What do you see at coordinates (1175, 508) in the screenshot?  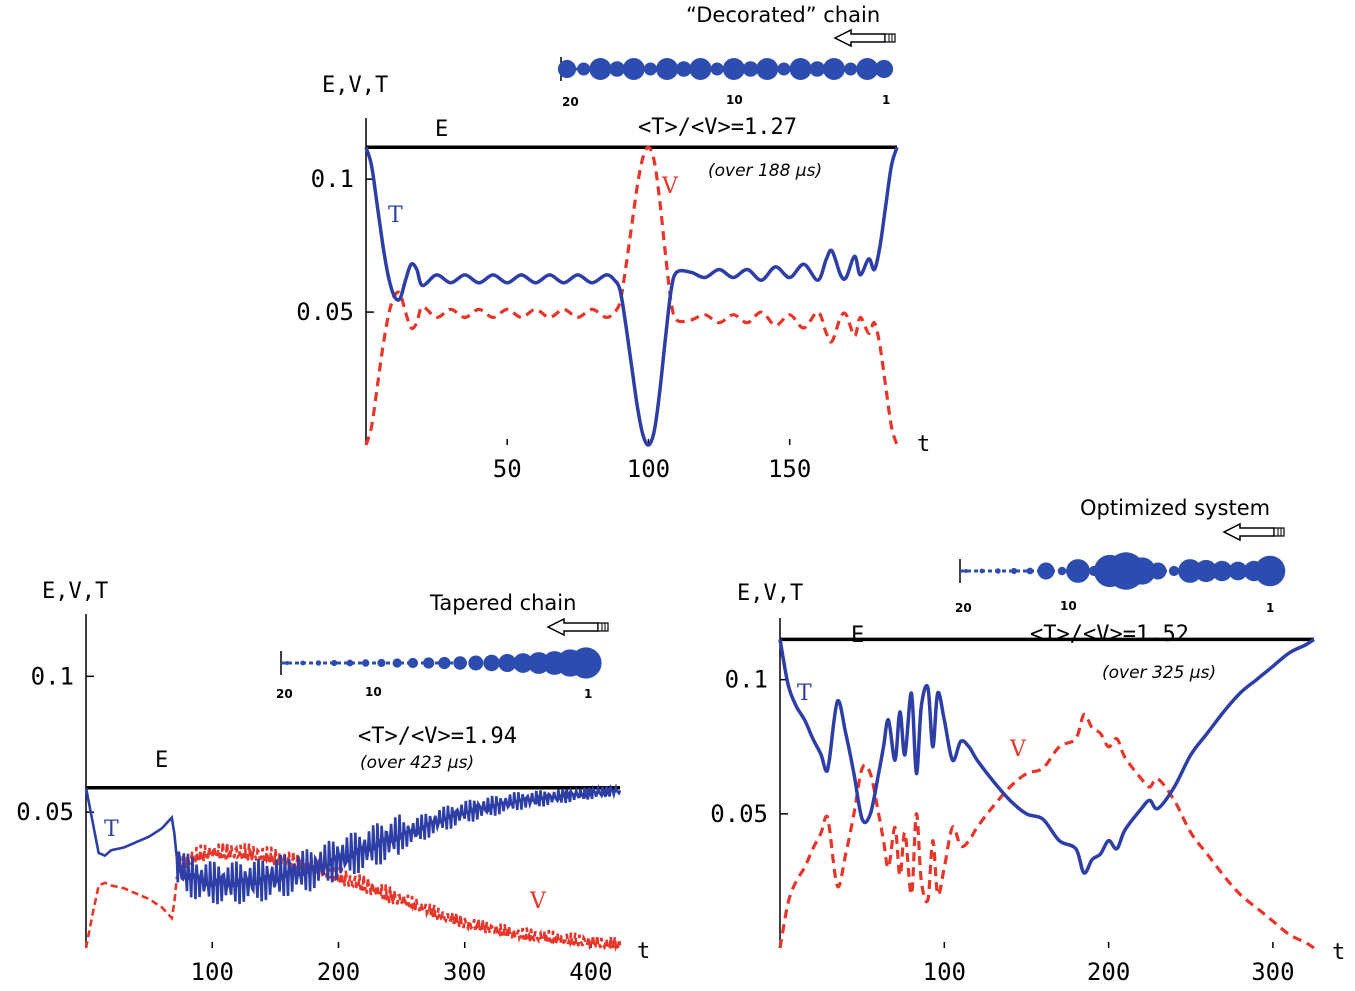 I see `chain-title: Optimized system` at bounding box center [1175, 508].